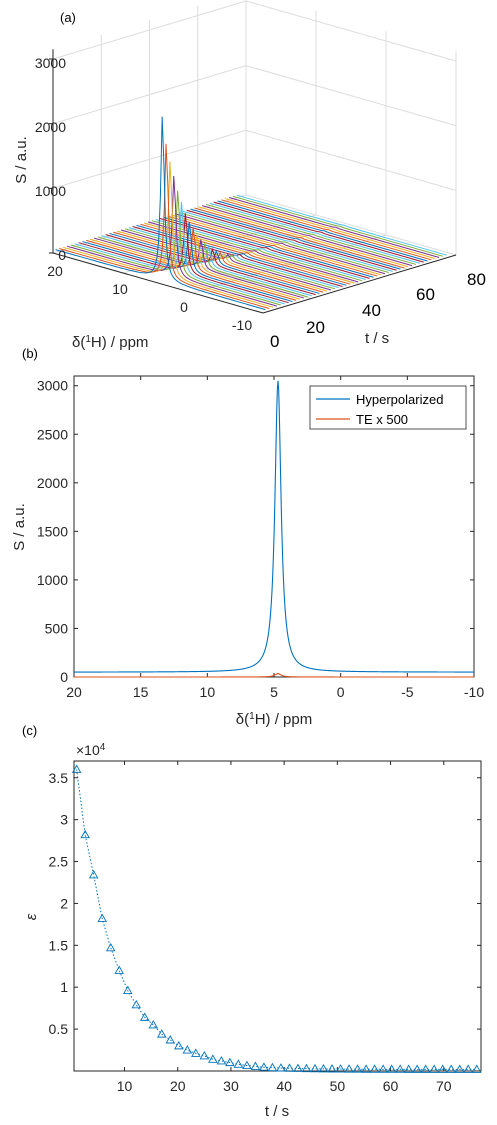 The width and height of the screenshot is (497, 1125). Describe the element at coordinates (110, 343) in the screenshot. I see `a-x-label: δ(1H) / ppm` at that location.